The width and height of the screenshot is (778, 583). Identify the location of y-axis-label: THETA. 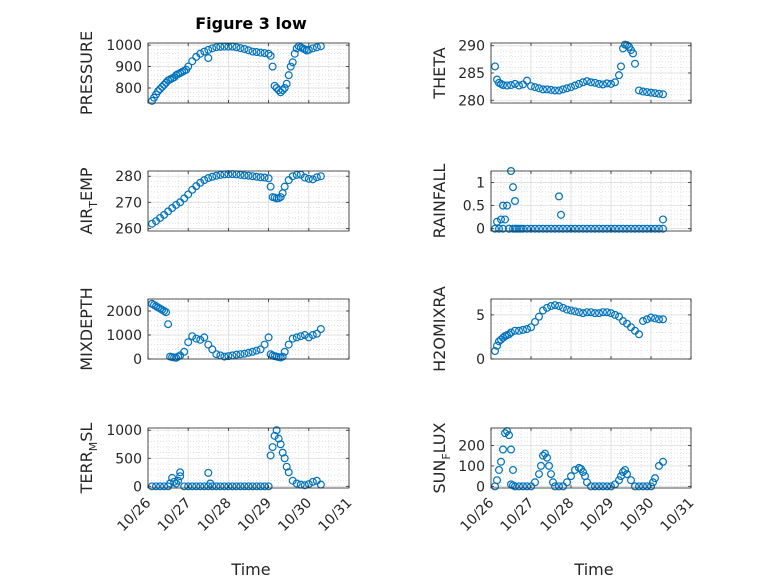
(439, 73).